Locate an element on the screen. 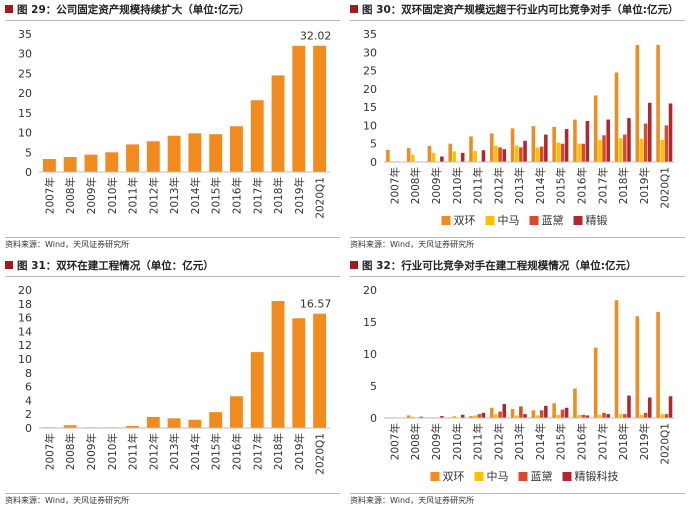  y-tick-label: 0 is located at coordinates (373, 162).